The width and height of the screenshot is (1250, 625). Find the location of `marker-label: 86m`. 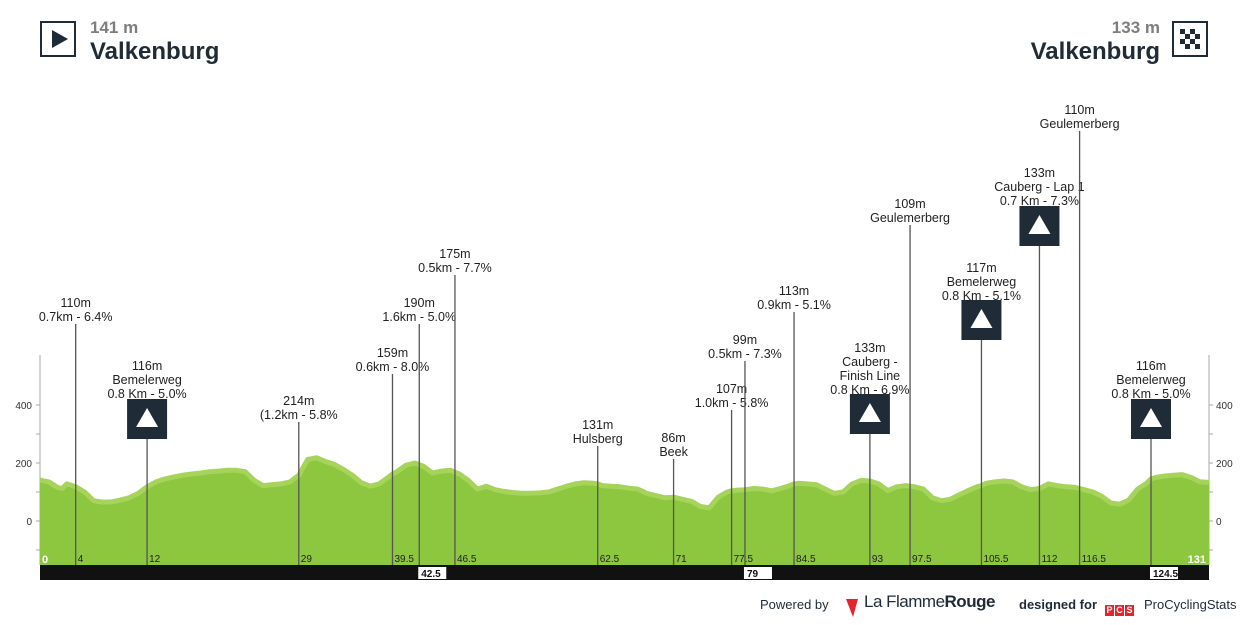

marker-label: 86m is located at coordinates (673, 438).